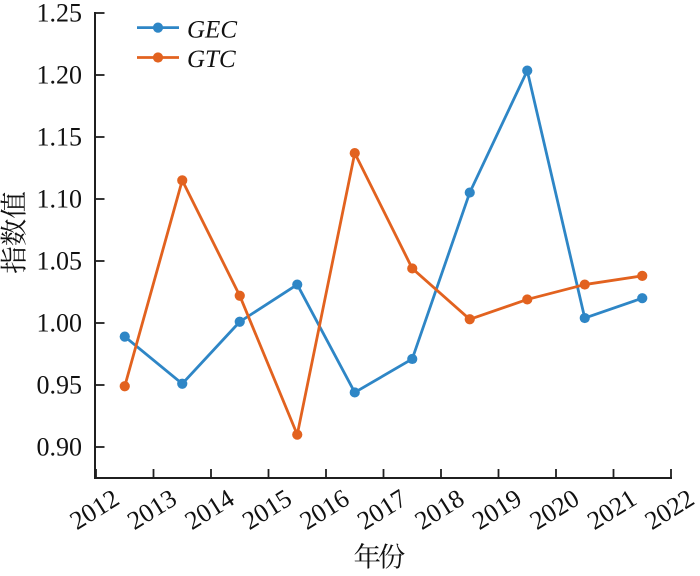  Describe the element at coordinates (60, 385) in the screenshot. I see `svg-text: 0.95` at that location.